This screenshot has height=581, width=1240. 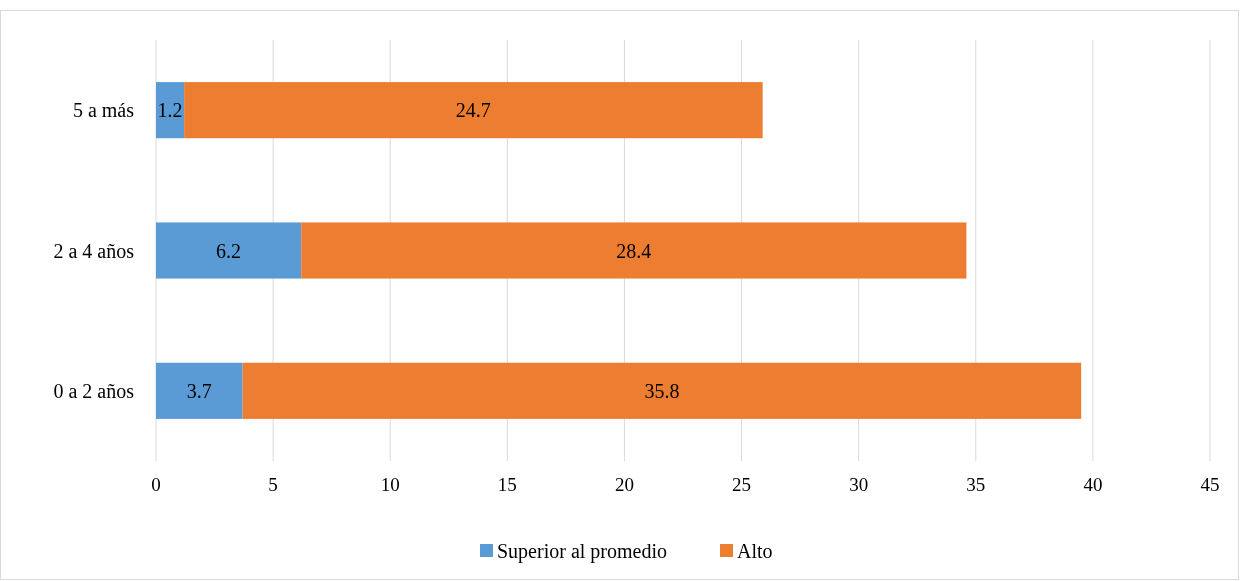 What do you see at coordinates (624, 484) in the screenshot?
I see `x-tick-label: 20` at bounding box center [624, 484].